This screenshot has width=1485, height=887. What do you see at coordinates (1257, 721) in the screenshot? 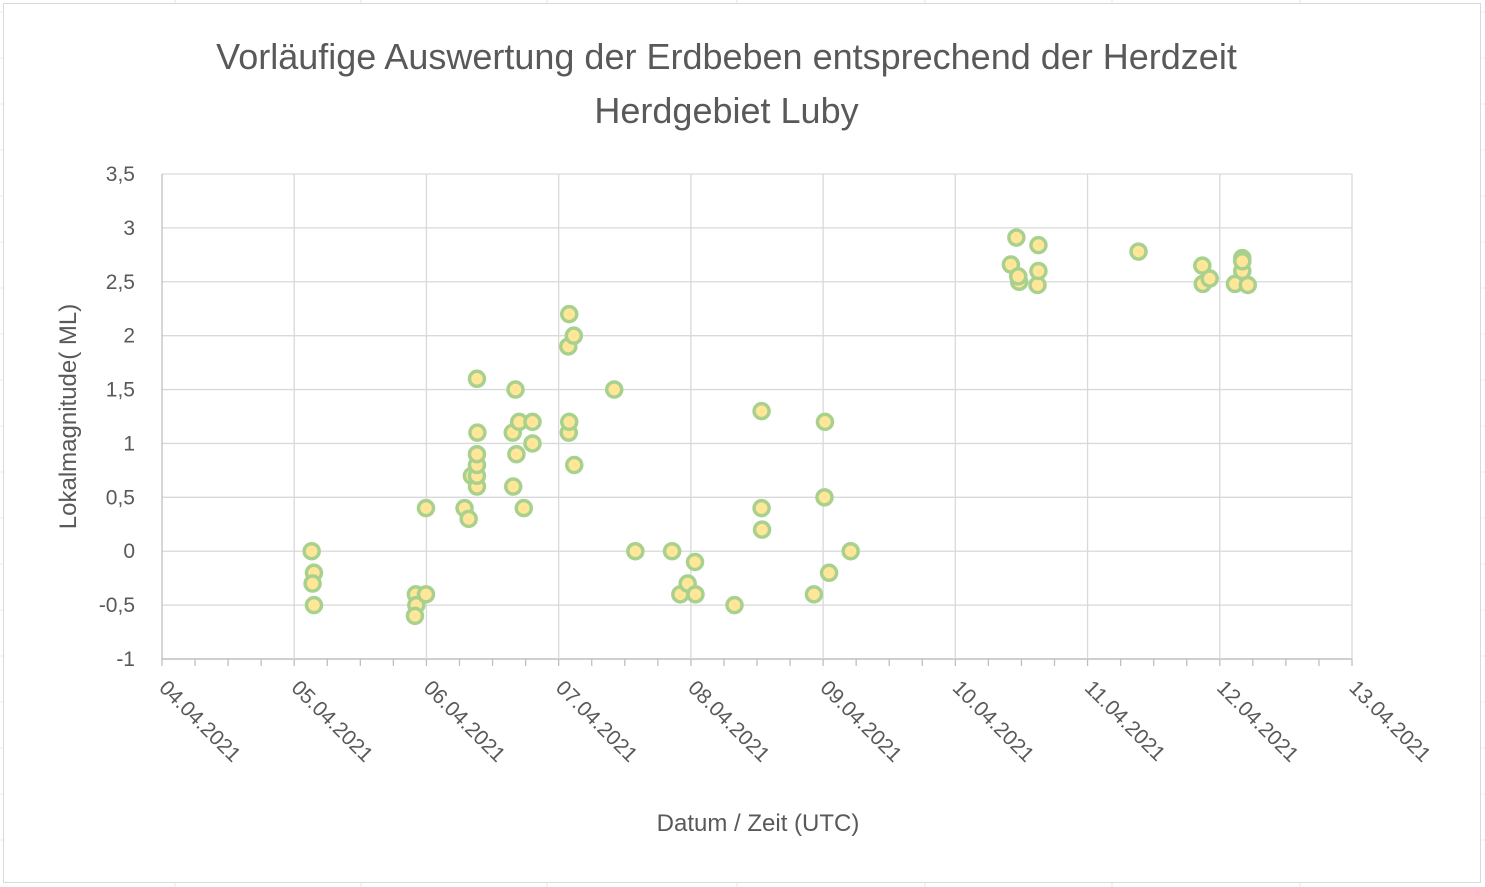
I see `x-tick-label: 12.04.2021` at bounding box center [1257, 721].